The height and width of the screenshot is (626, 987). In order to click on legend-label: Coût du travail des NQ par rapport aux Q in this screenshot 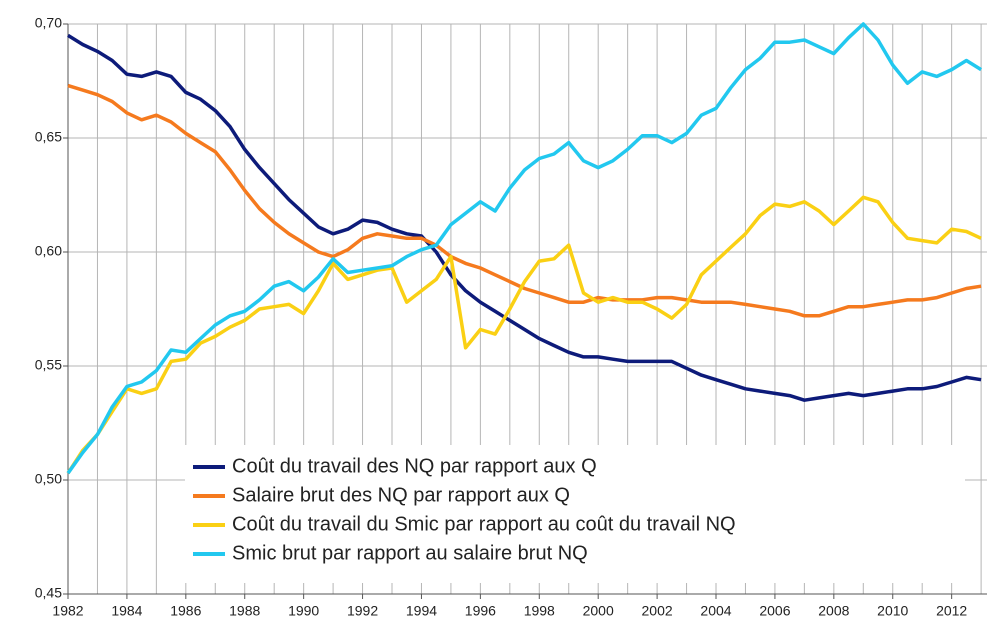, I will do `click(414, 466)`.